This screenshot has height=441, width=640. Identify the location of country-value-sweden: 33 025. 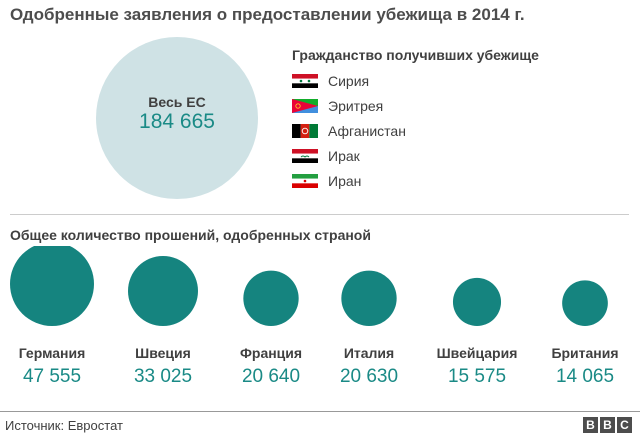
(163, 376).